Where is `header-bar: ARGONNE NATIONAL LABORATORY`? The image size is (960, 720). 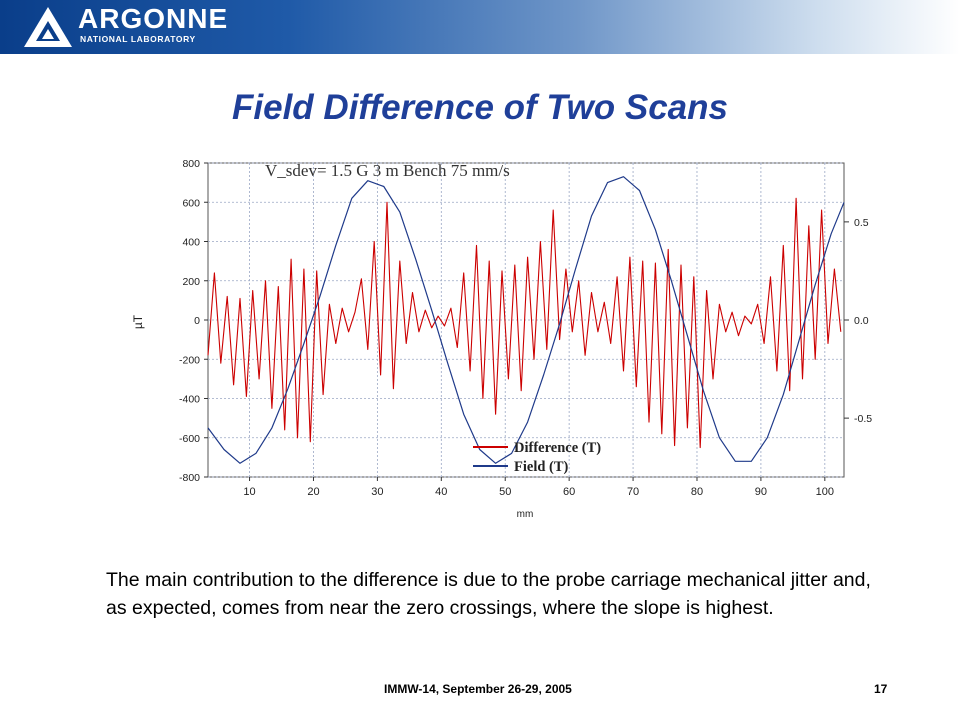 header-bar: ARGONNE NATIONAL LABORATORY is located at coordinates (480, 27).